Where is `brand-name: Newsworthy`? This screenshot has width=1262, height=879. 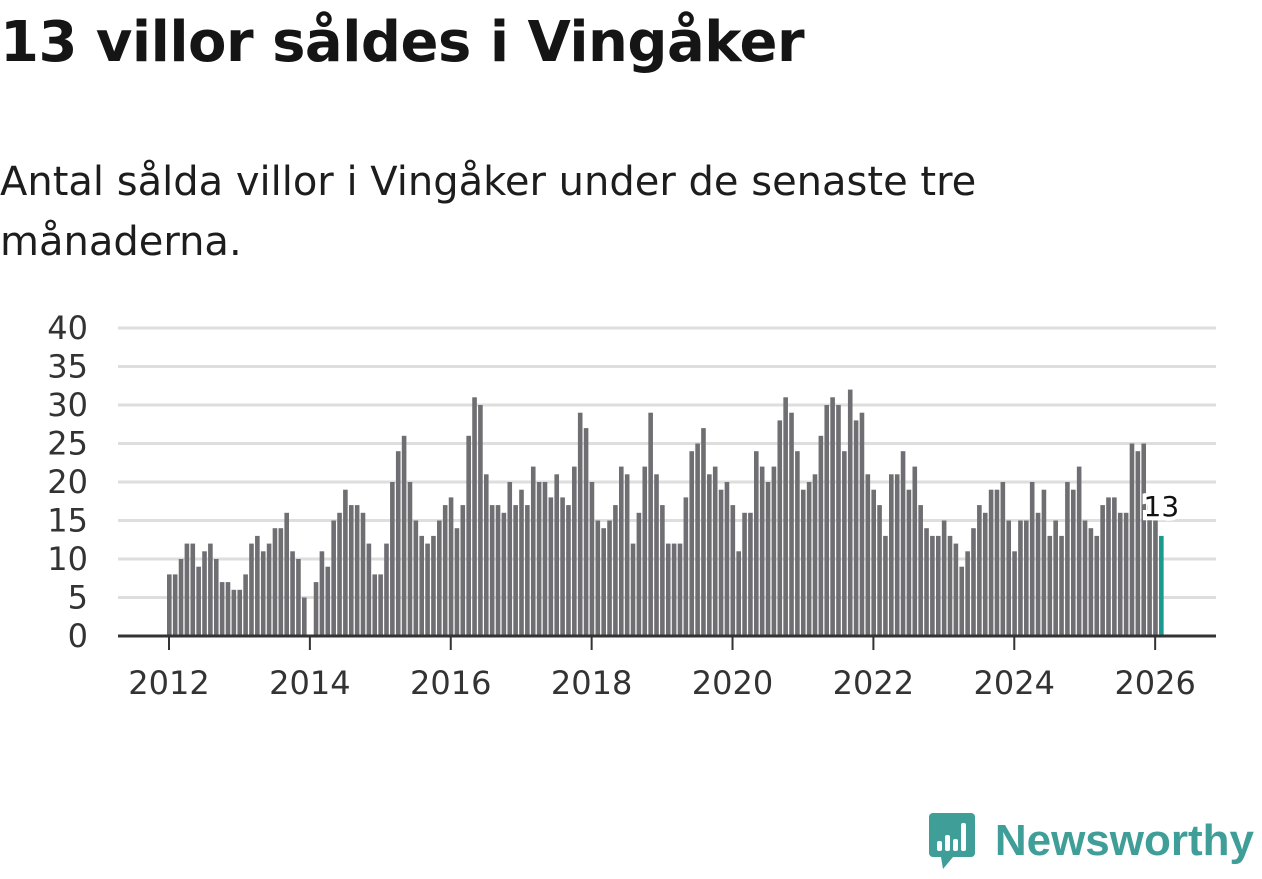
brand-name: Newsworthy is located at coordinates (1124, 840).